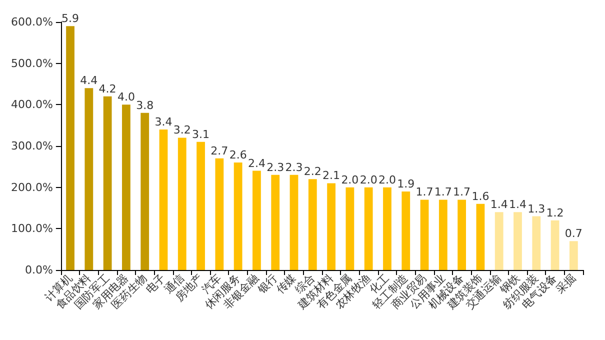 The width and height of the screenshot is (605, 340). Describe the element at coordinates (313, 171) in the screenshot. I see `data-label: 2.2` at that location.